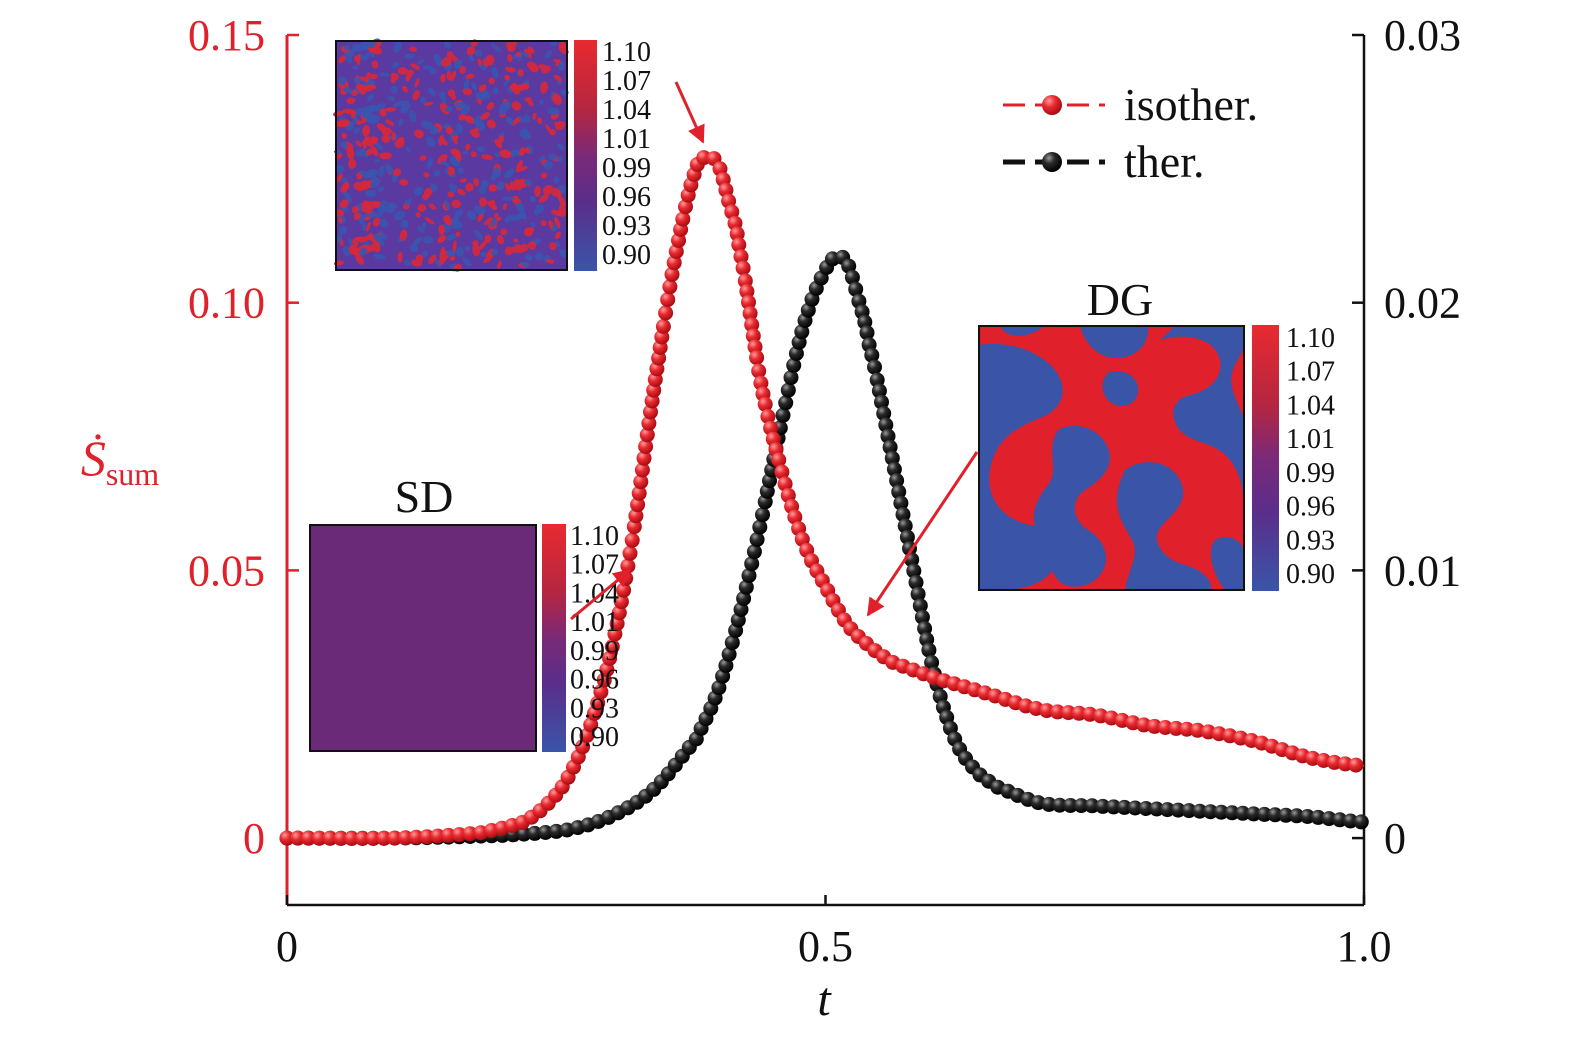  Describe the element at coordinates (424, 496) in the screenshot. I see `inset-sd-title: SD` at that location.